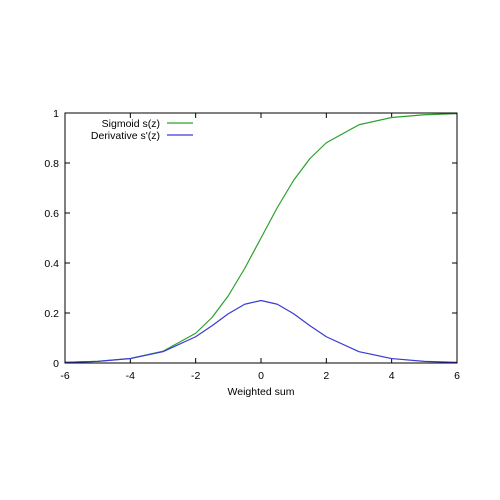 The image size is (500, 500). Describe the element at coordinates (51, 314) in the screenshot. I see `y-tick-label: 0.2` at that location.